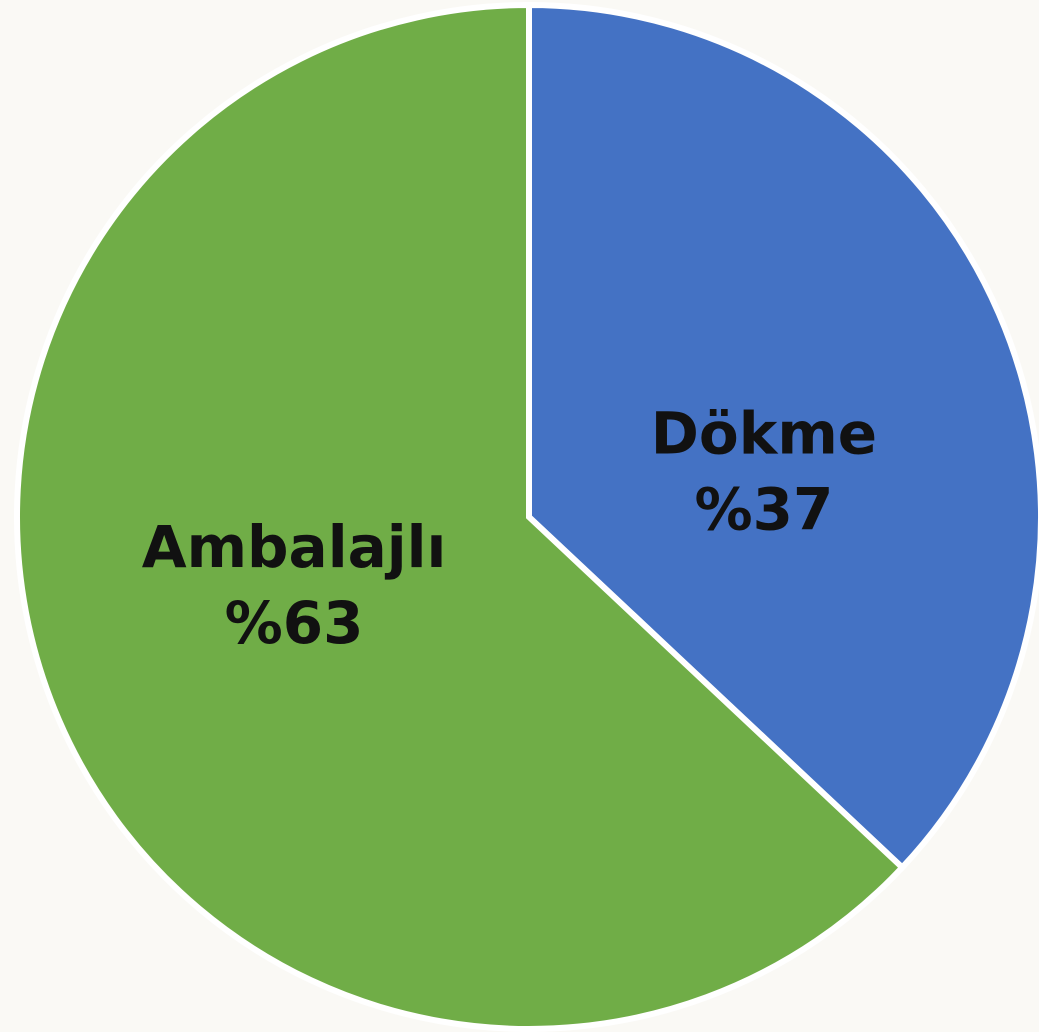 This screenshot has width=1039, height=1032. What do you see at coordinates (764, 433) in the screenshot?
I see `slice-label: Dökme` at bounding box center [764, 433].